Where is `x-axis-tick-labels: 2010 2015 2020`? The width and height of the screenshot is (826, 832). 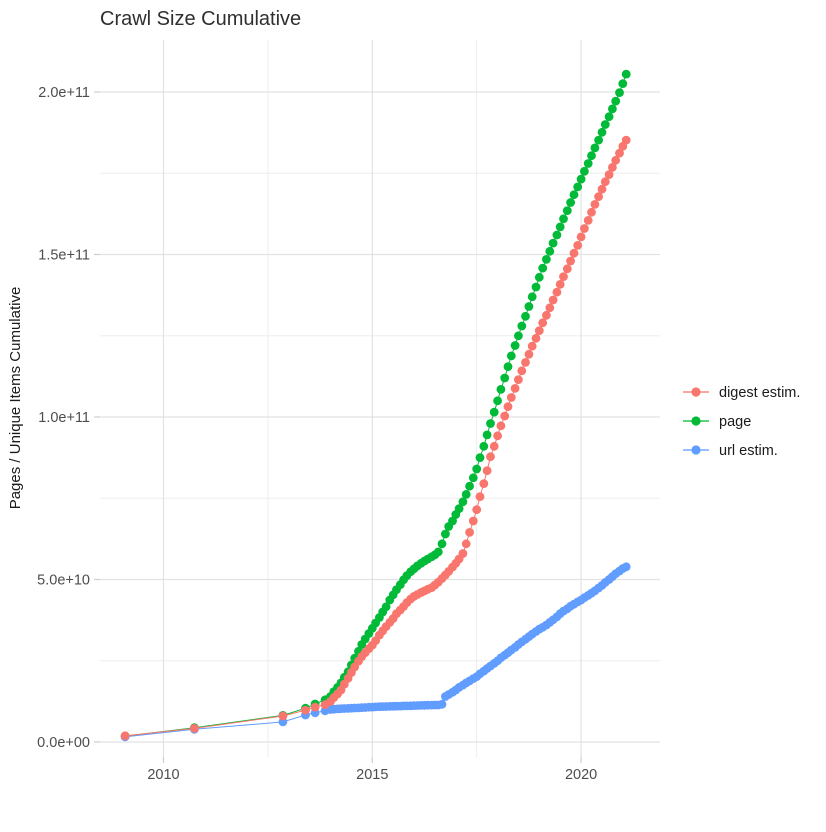
x-axis-tick-labels: 2010 2015 2020 is located at coordinates (372, 775).